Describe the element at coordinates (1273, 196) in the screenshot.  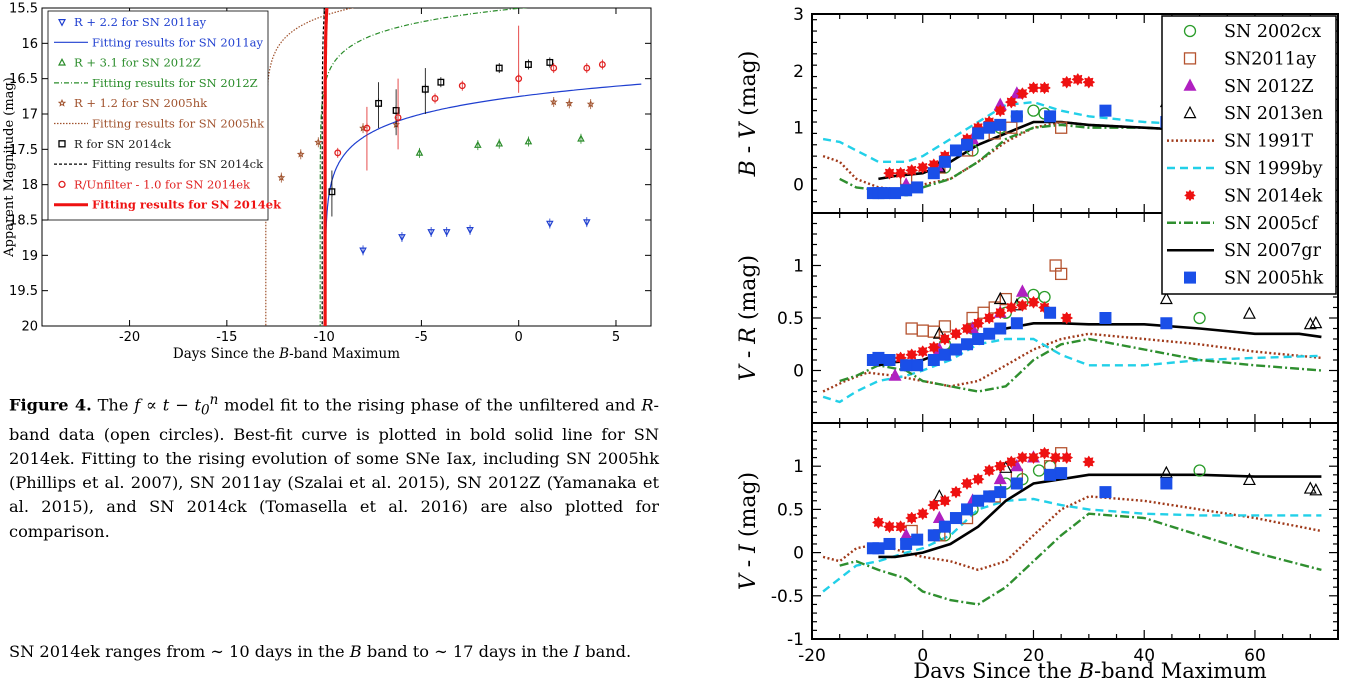
I see `legend-label: SN 2014ek` at that location.